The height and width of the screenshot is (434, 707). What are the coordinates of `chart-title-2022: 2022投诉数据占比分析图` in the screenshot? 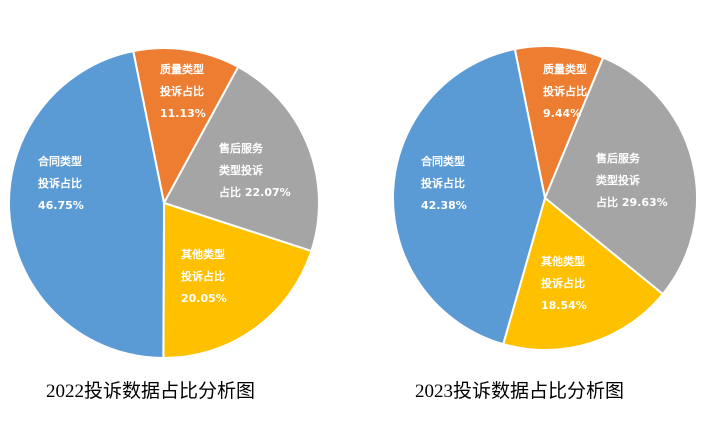 It's located at (151, 391).